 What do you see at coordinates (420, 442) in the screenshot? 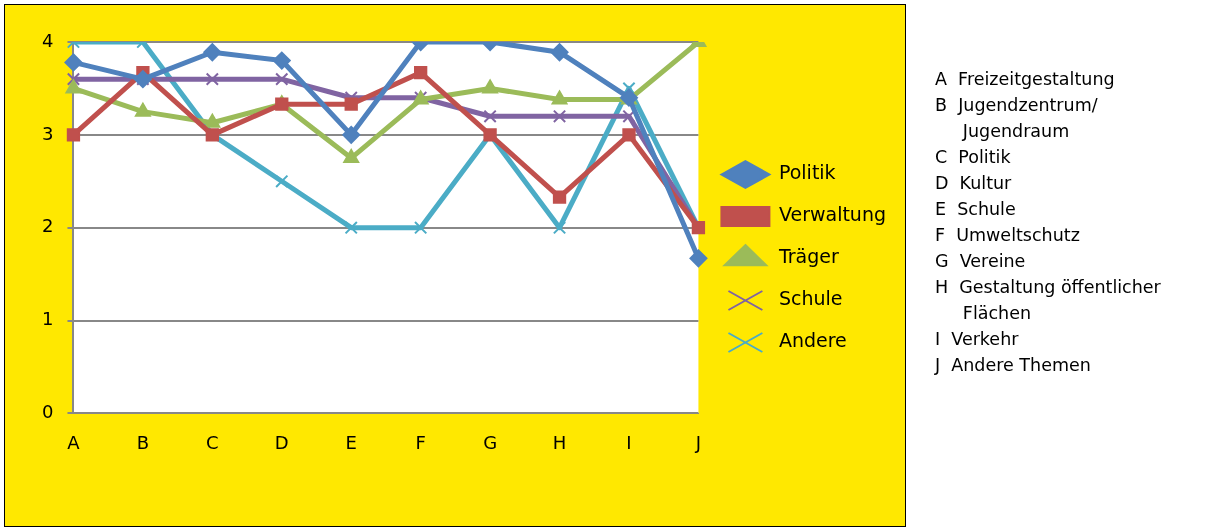
I see `x-tick-label: F` at bounding box center [420, 442].